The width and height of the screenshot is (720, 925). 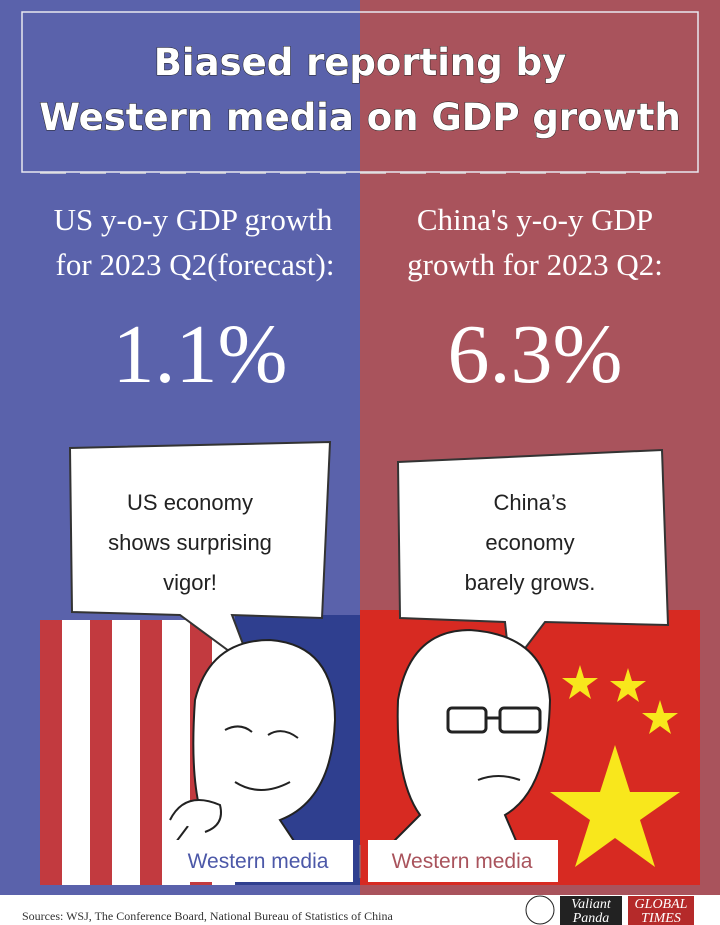 What do you see at coordinates (535, 264) in the screenshot?
I see `heading-line: growth for 2023 Q2:` at bounding box center [535, 264].